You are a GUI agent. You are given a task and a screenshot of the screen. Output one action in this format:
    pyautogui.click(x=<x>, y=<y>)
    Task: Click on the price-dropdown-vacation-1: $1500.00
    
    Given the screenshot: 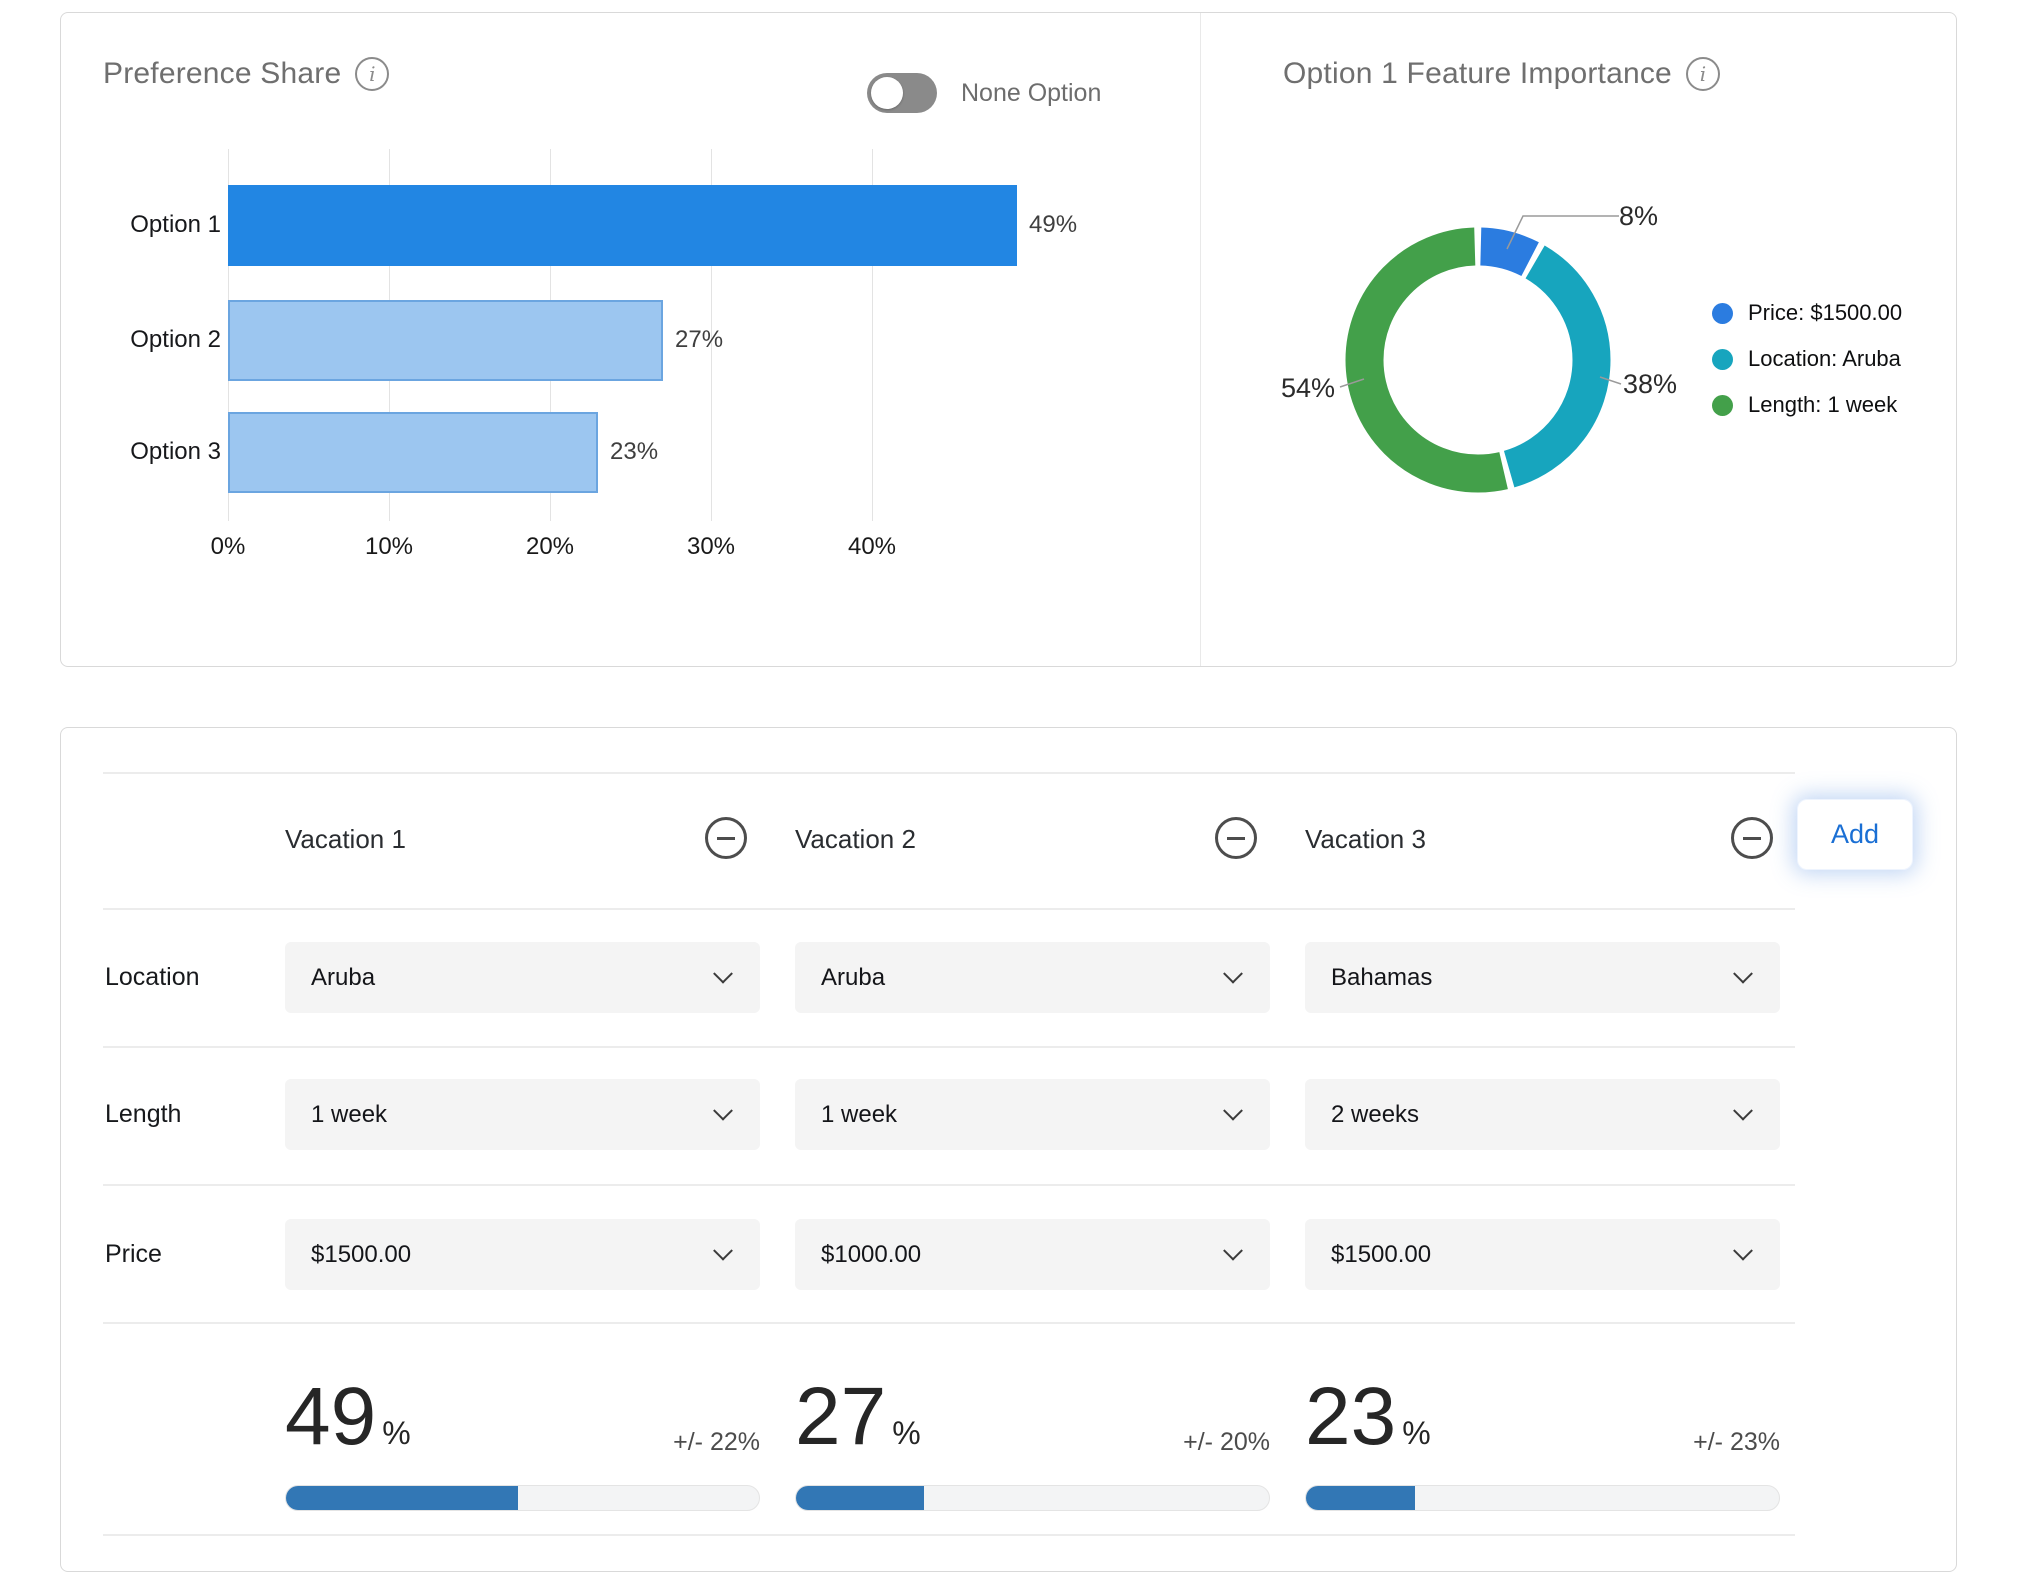 What is the action you would take?
    pyautogui.click(x=522, y=1254)
    